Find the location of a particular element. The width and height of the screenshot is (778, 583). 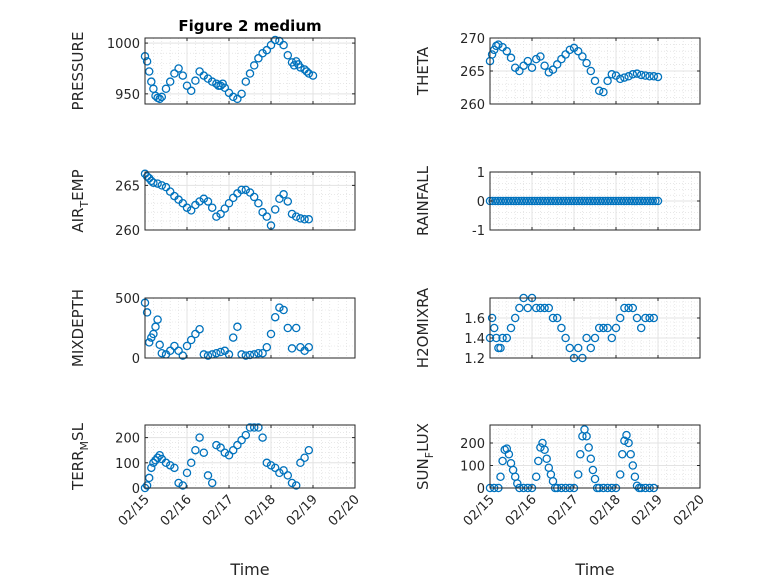

y-tick-label: 0 is located at coordinates (136, 359).